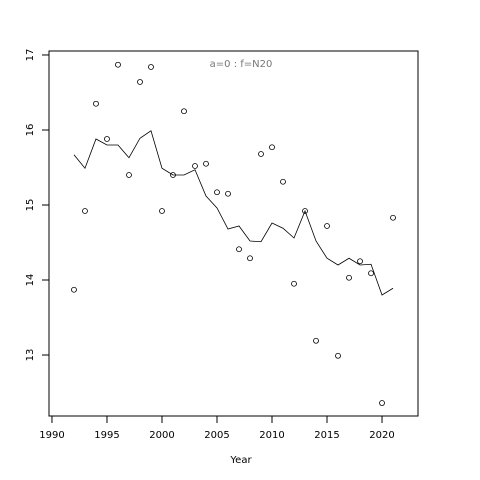  I want to click on y-tick-label: 14, so click(30, 280).